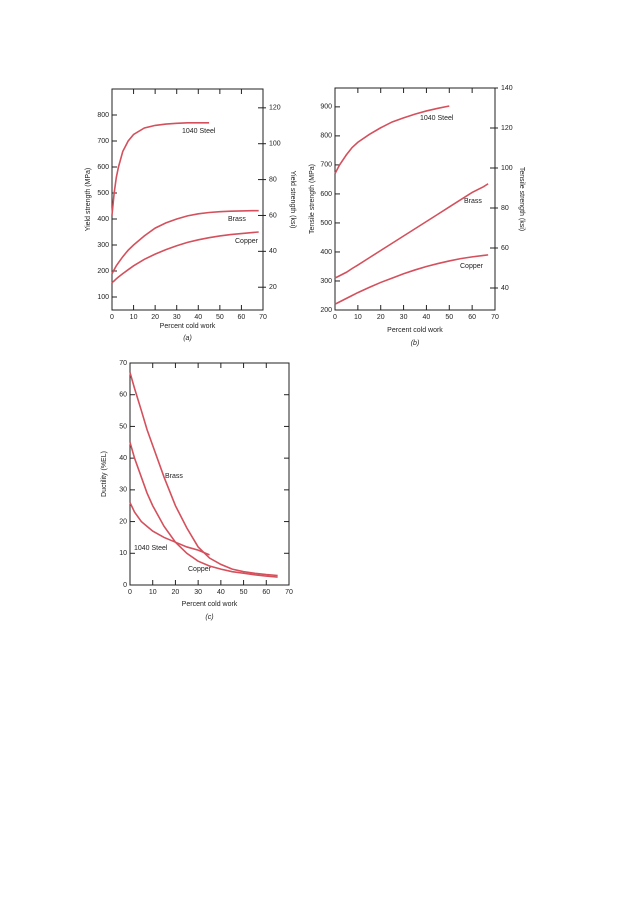  Describe the element at coordinates (123, 426) in the screenshot. I see `y-tick-label: 50` at that location.